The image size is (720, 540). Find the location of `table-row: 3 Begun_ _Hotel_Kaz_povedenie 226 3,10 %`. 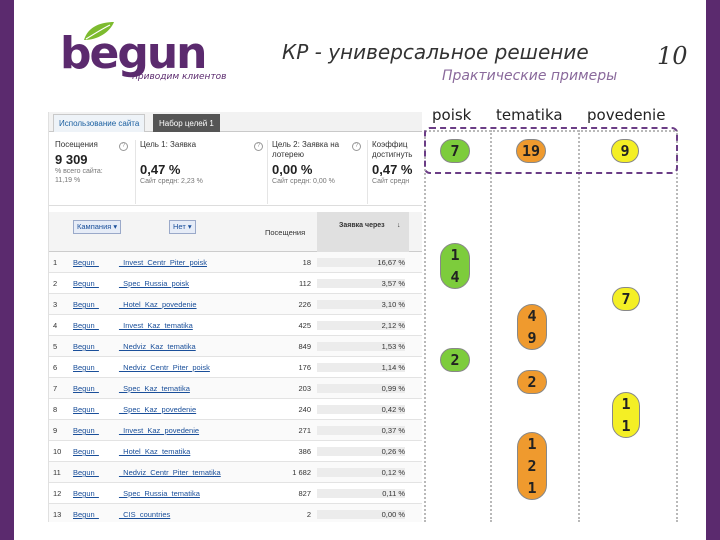

table-row: 3 Begun_ _Hotel_Kaz_povedenie 226 3,10 % is located at coordinates (235, 304).